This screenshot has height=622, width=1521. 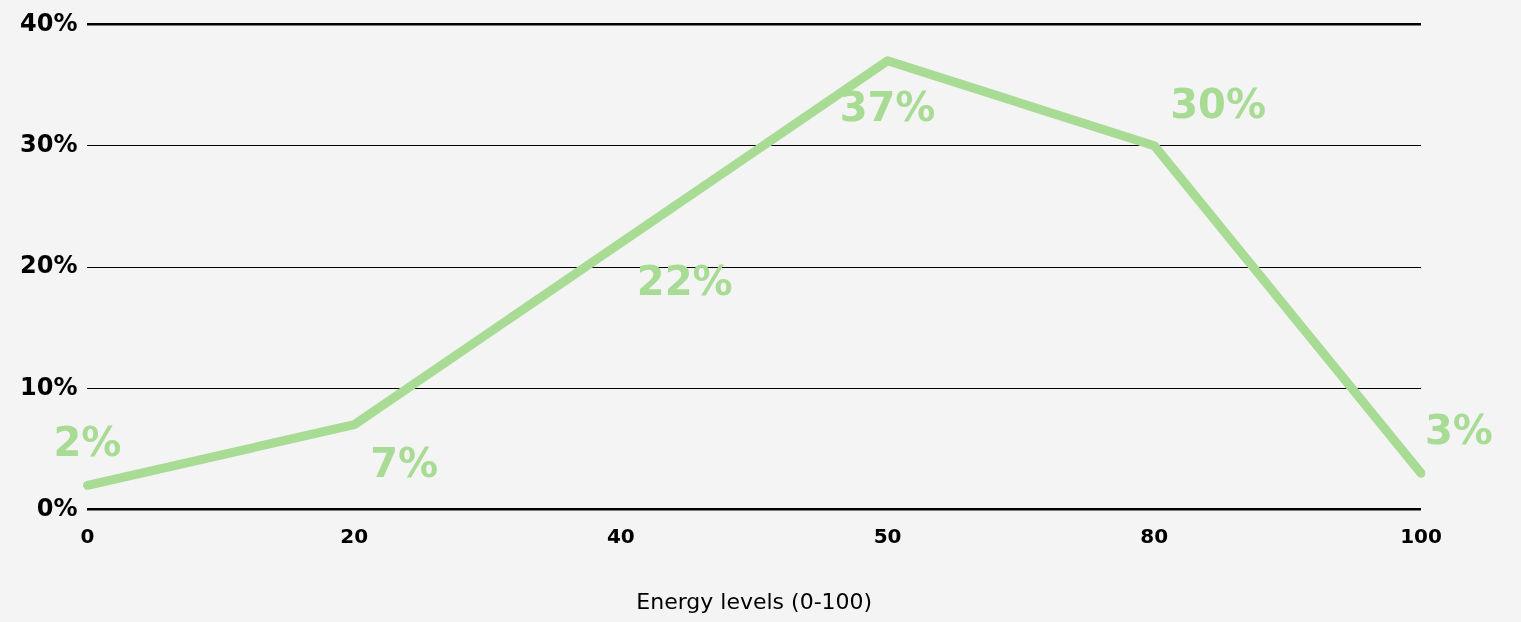 What do you see at coordinates (87, 535) in the screenshot?
I see `x-tick-label: 0` at bounding box center [87, 535].